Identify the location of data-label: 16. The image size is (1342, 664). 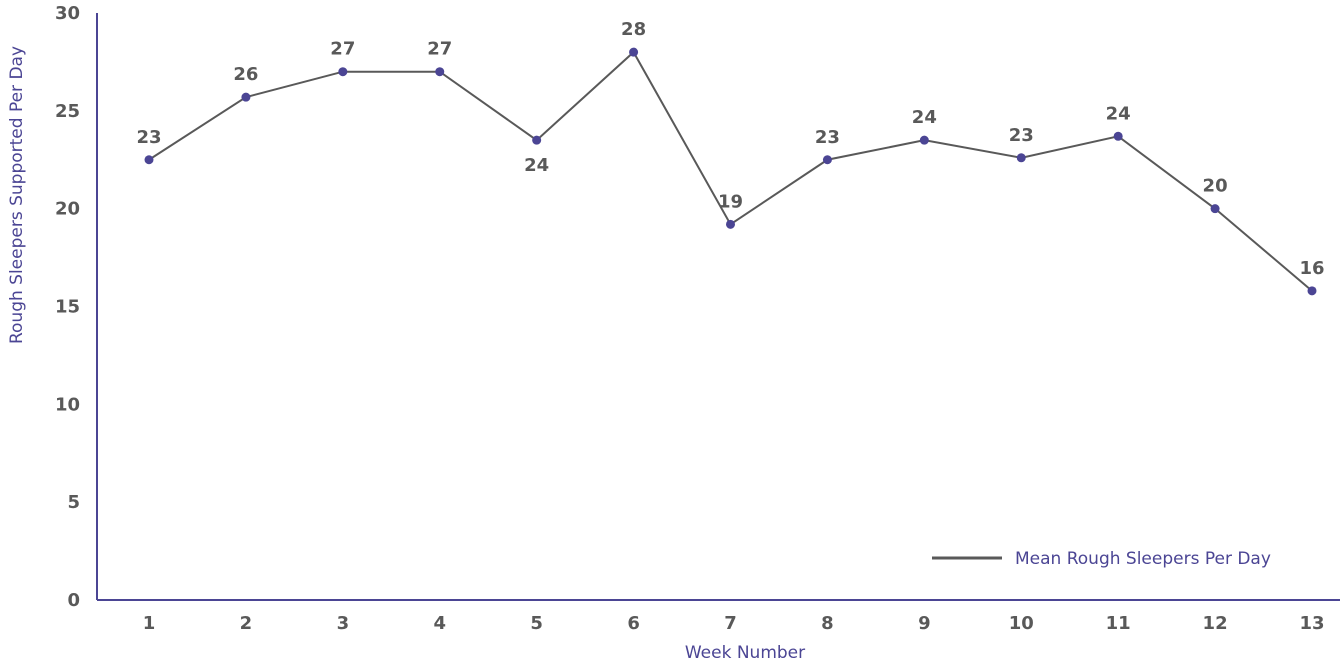
(1311, 268).